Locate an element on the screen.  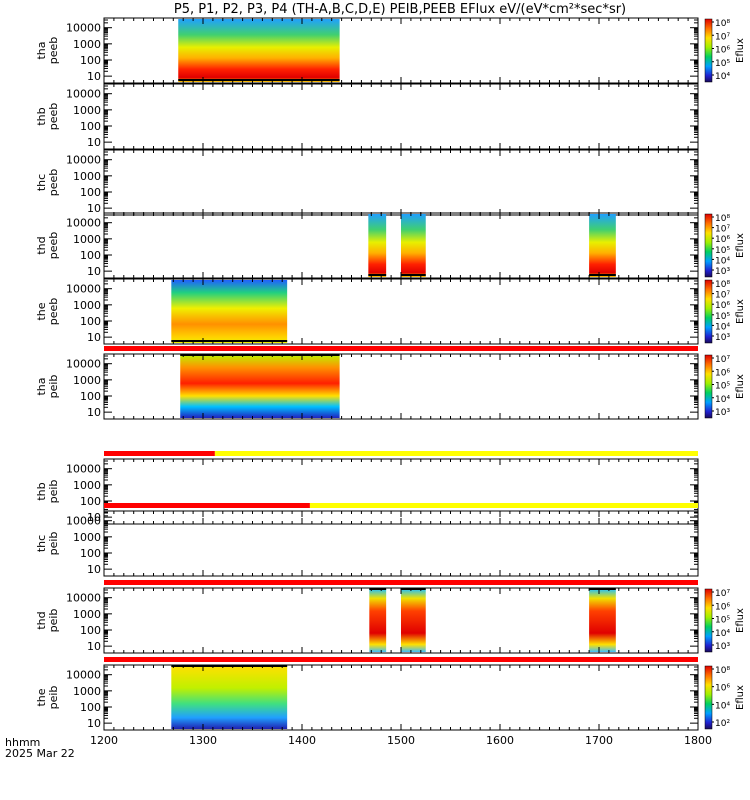
x-tick-label: 1600 is located at coordinates (500, 740).